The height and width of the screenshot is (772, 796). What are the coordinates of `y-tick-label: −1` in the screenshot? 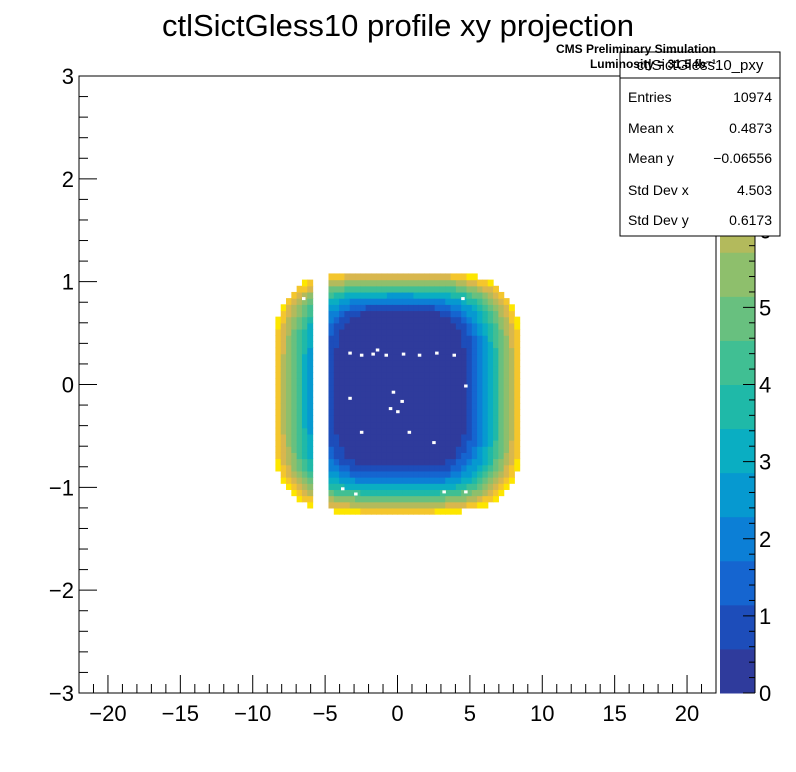 It's located at (61, 487).